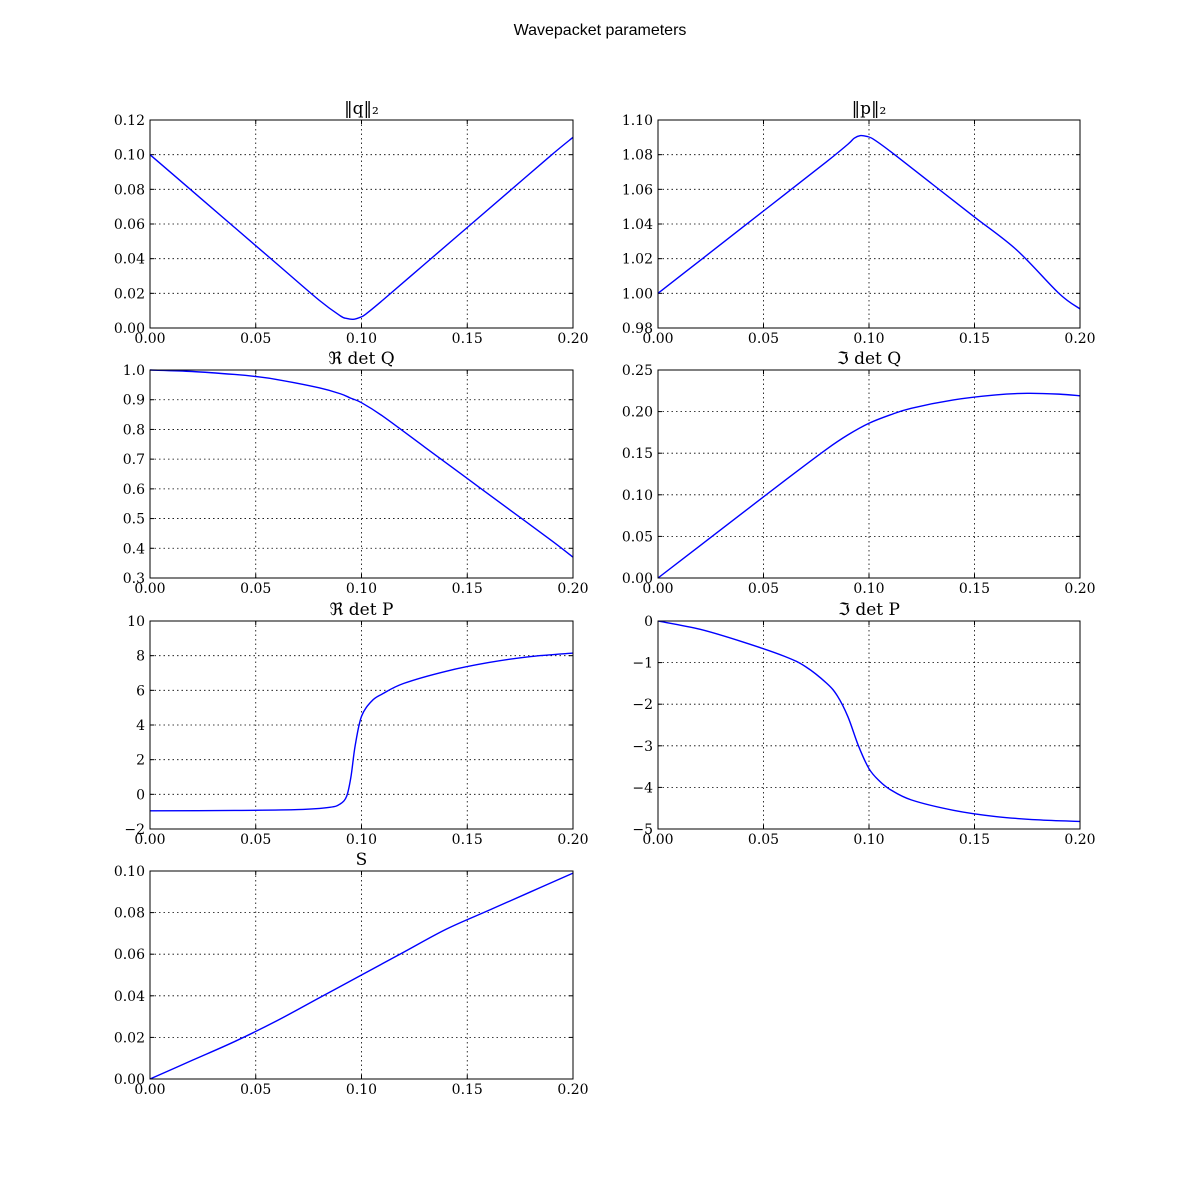 This screenshot has width=1200, height=1200. What do you see at coordinates (134, 520) in the screenshot?
I see `y-tick-label: 0.5` at bounding box center [134, 520].